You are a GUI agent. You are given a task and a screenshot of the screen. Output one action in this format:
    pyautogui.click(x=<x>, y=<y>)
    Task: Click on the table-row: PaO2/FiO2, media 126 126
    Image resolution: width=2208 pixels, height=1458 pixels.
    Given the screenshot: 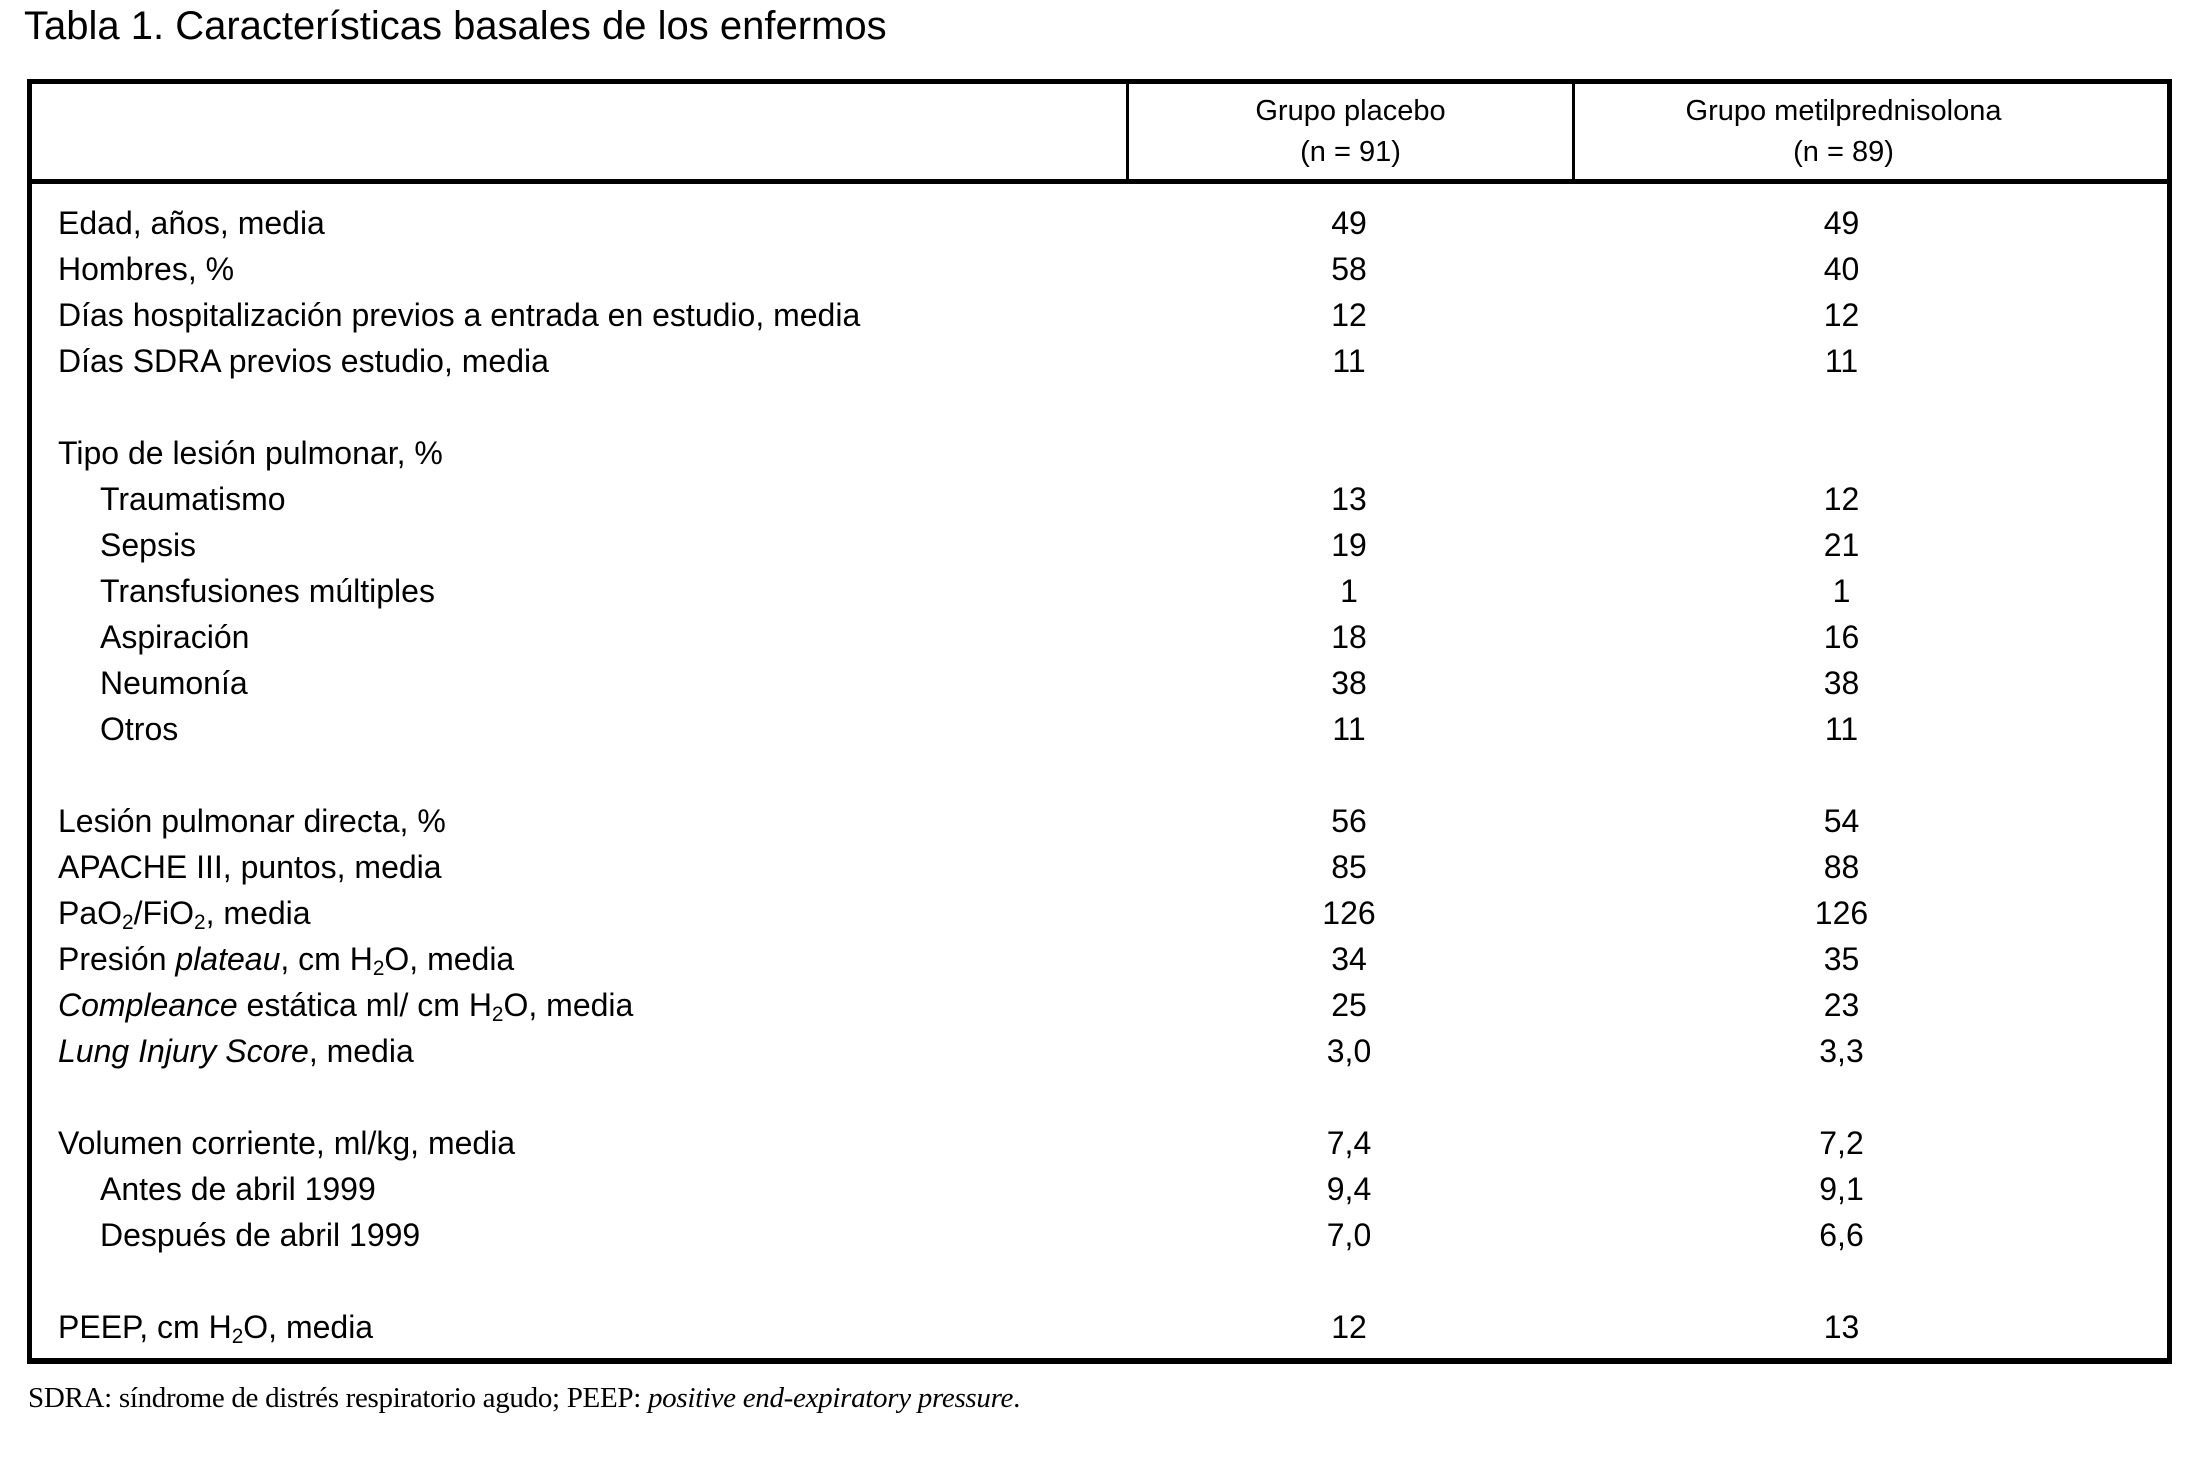 What is the action you would take?
    pyautogui.click(x=1099, y=913)
    